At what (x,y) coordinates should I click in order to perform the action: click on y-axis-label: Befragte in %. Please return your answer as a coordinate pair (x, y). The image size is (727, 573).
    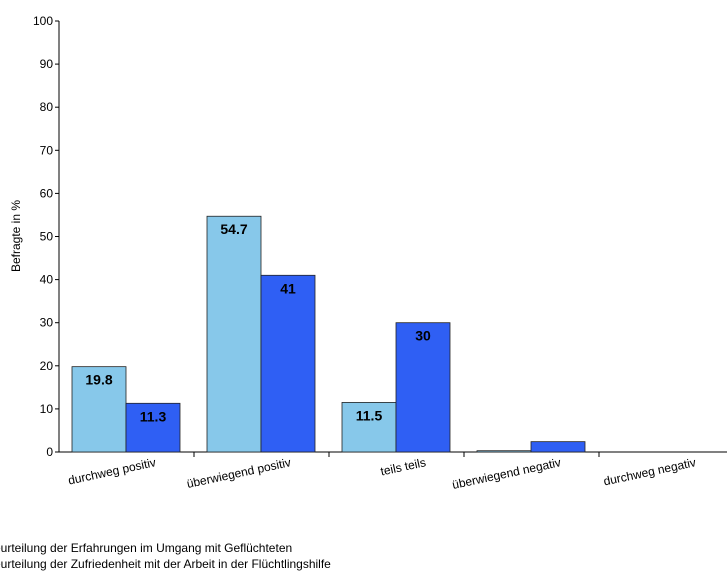
    Looking at the image, I should click on (16, 236).